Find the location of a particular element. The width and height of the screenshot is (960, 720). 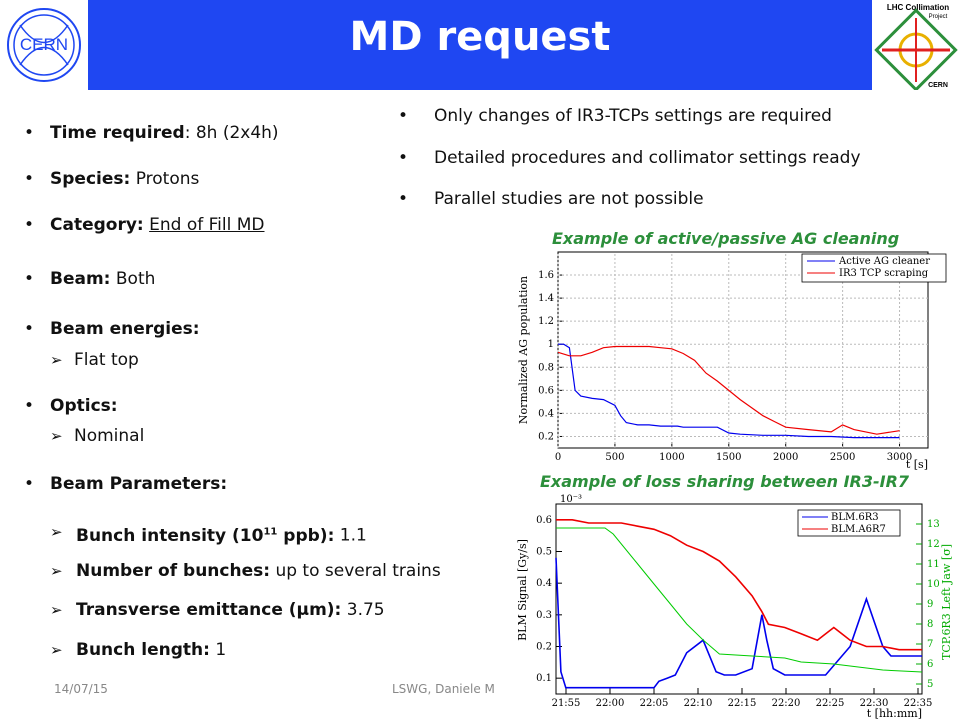

chart1-x-tick-label: 2000 is located at coordinates (785, 457).